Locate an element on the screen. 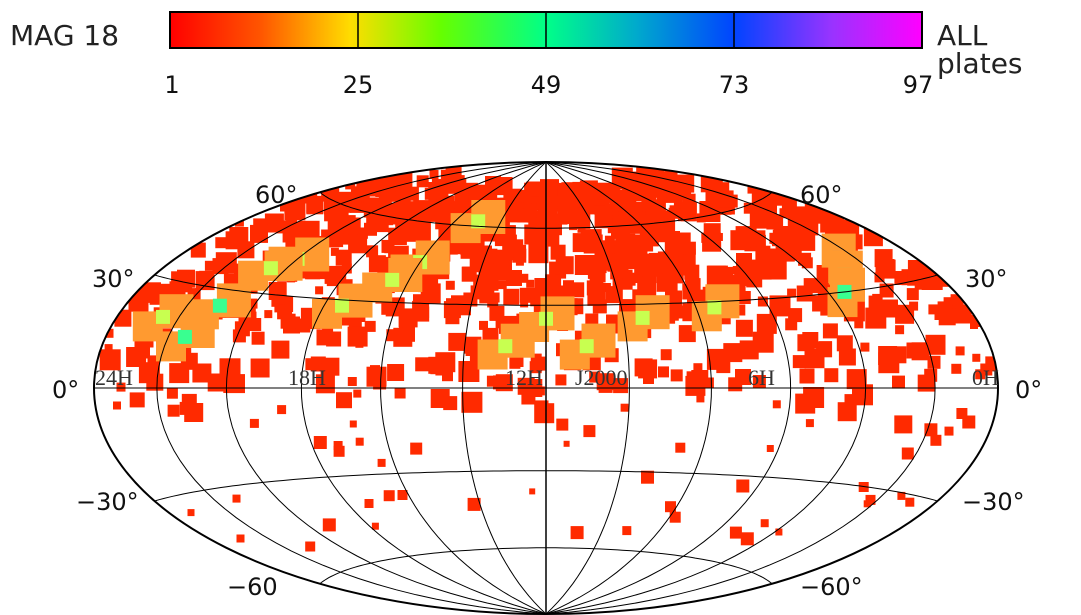 This screenshot has height=615, width=1081. ra-label-12h: 12H is located at coordinates (524, 377).